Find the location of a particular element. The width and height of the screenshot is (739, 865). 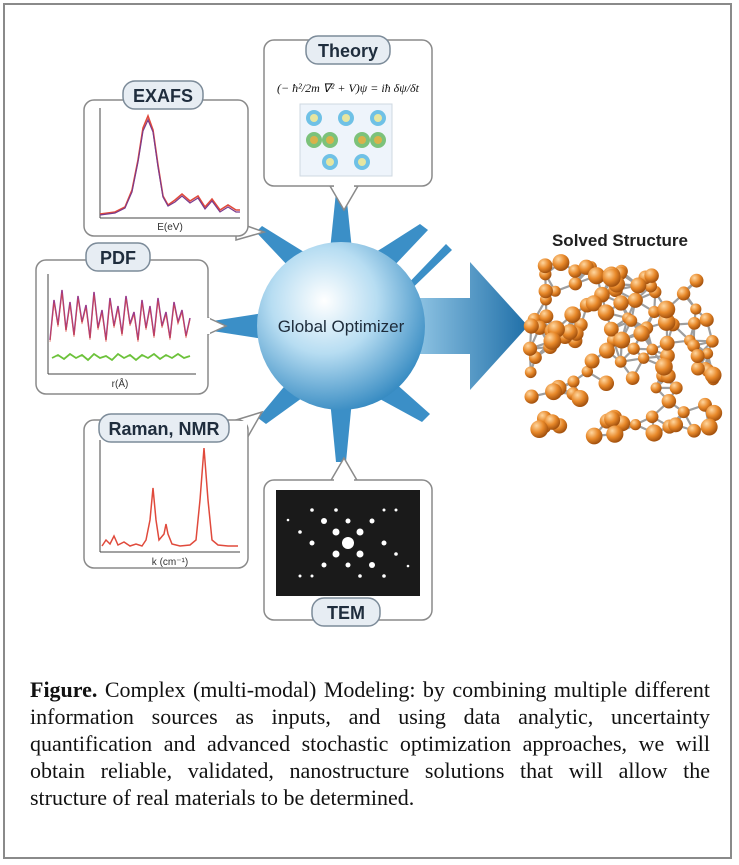

raman-spectrum is located at coordinates (169, 497).